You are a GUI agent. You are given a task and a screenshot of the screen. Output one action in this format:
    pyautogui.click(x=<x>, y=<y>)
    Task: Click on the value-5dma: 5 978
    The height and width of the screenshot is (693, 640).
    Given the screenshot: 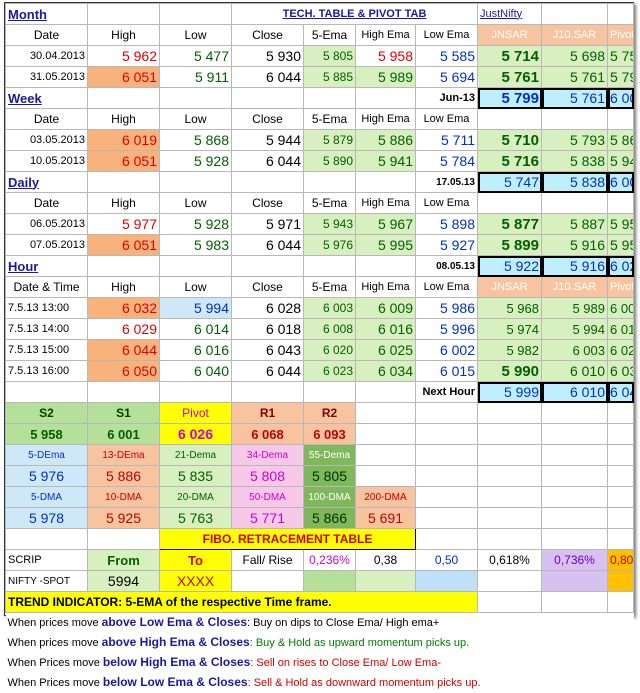 What is the action you would take?
    pyautogui.click(x=46, y=518)
    